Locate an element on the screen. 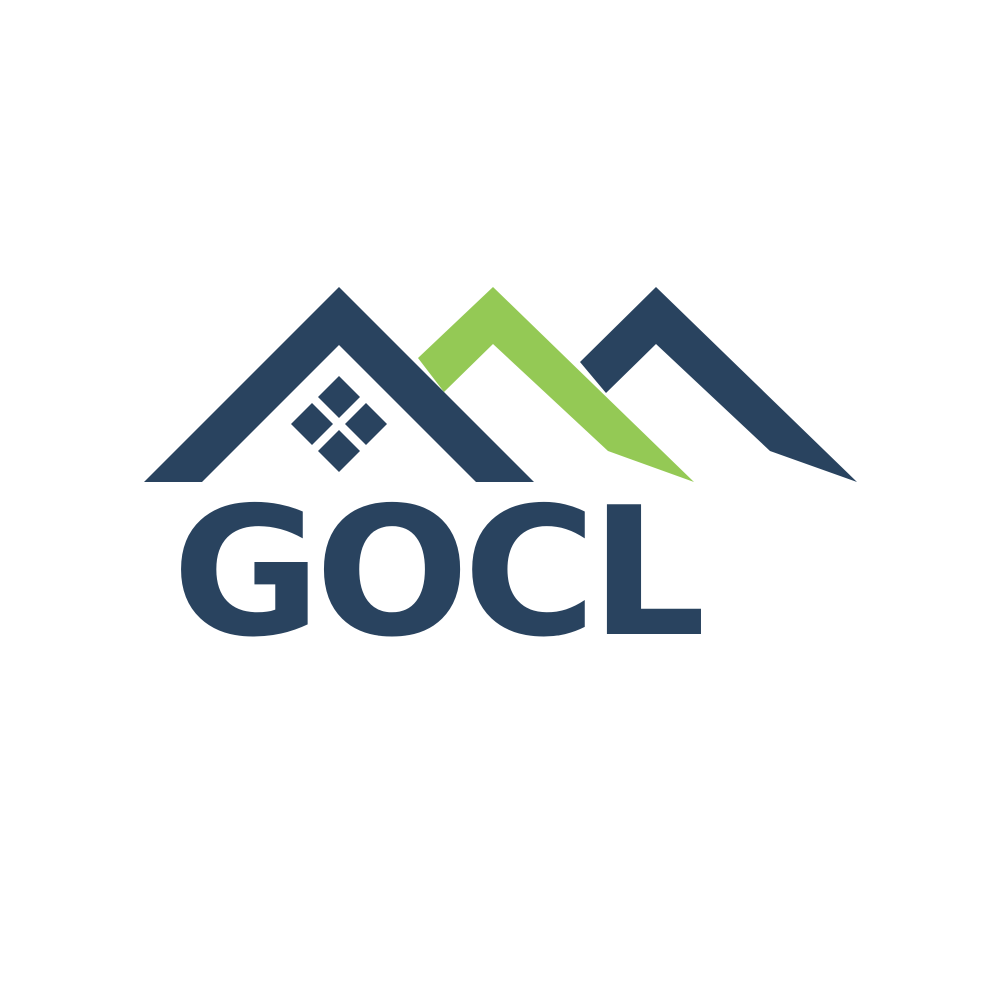 This screenshot has width=1000, height=1000. brand-wordmark: GOCL is located at coordinates (439, 572).